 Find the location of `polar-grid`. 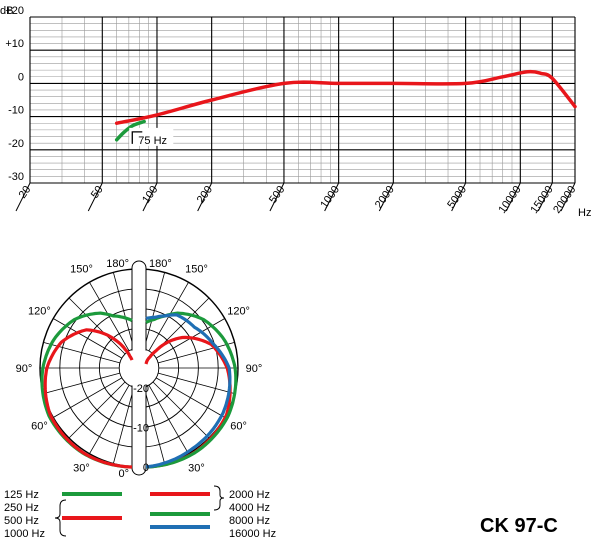

polar-grid is located at coordinates (139, 368).